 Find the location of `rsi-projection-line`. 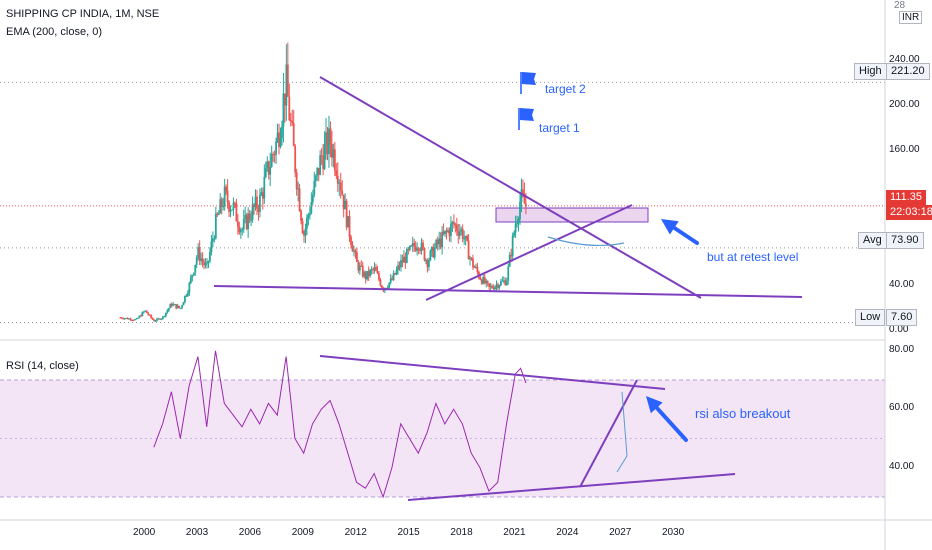

rsi-projection-line is located at coordinates (622, 464).